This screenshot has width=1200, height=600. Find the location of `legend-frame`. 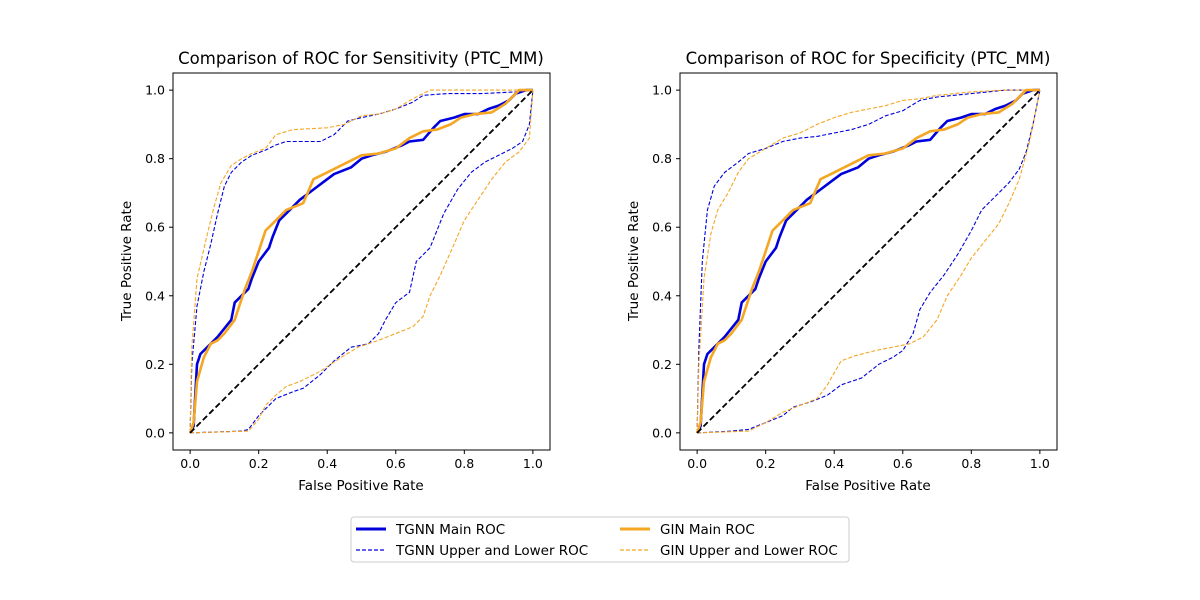

legend-frame is located at coordinates (600, 539).